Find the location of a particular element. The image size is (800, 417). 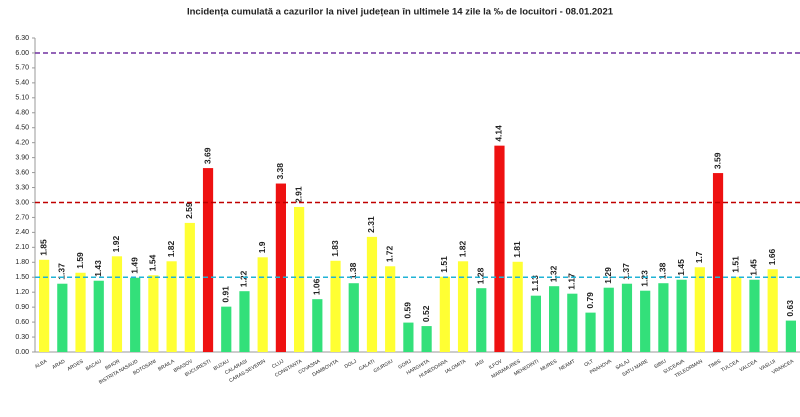

value-label: 1.32 is located at coordinates (553, 273).